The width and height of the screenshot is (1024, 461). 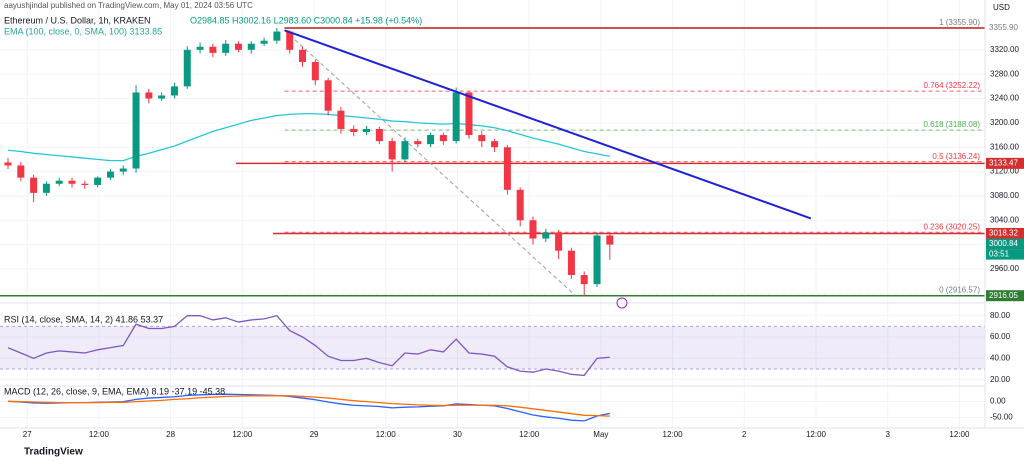 I want to click on y-tick-label: 3160.00, so click(x=1004, y=146).